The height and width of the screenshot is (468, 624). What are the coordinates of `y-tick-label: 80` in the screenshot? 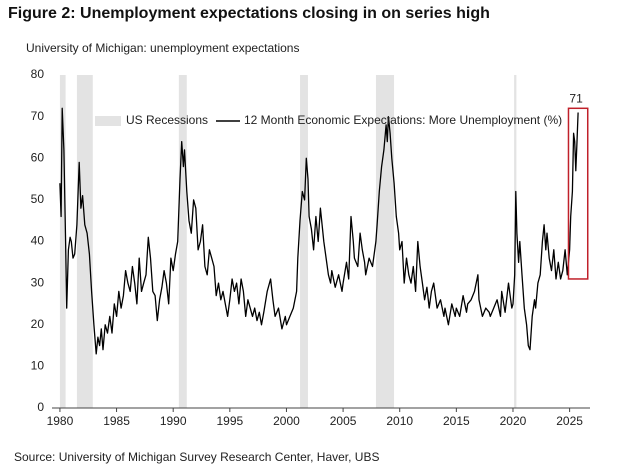 It's located at (38, 74).